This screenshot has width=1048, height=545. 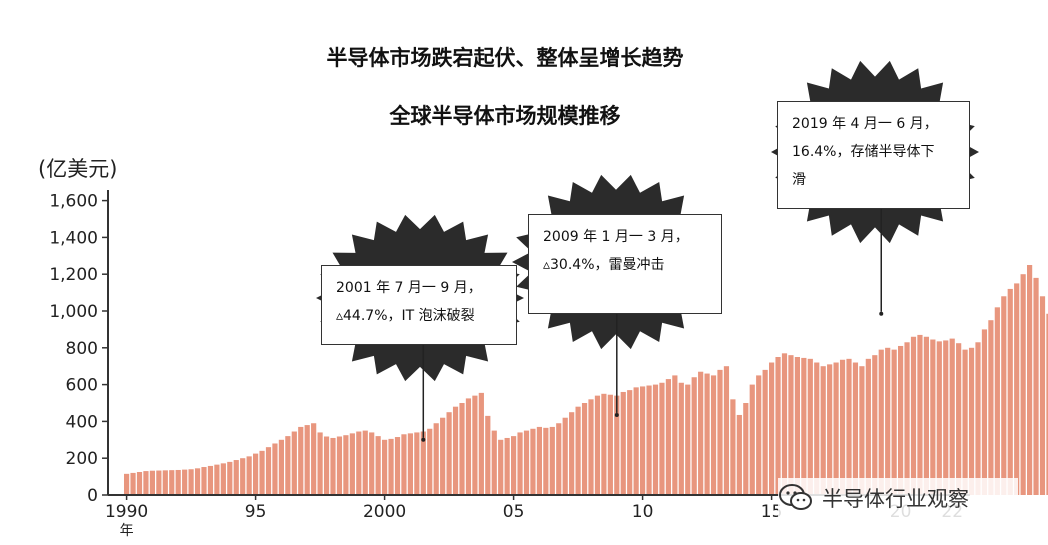 I want to click on callout-text-line: ▵44.7%，IT 泡沫破裂, so click(x=405, y=316).